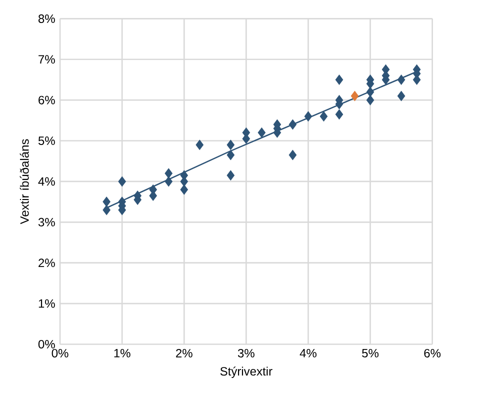 Image resolution: width=479 pixels, height=404 pixels. What do you see at coordinates (122, 353) in the screenshot?
I see `x-tick-label: 1%` at bounding box center [122, 353].